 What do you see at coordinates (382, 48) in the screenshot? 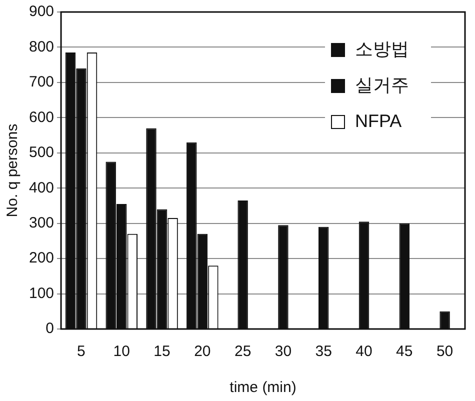
I see `legend-label: 소방법` at bounding box center [382, 48].